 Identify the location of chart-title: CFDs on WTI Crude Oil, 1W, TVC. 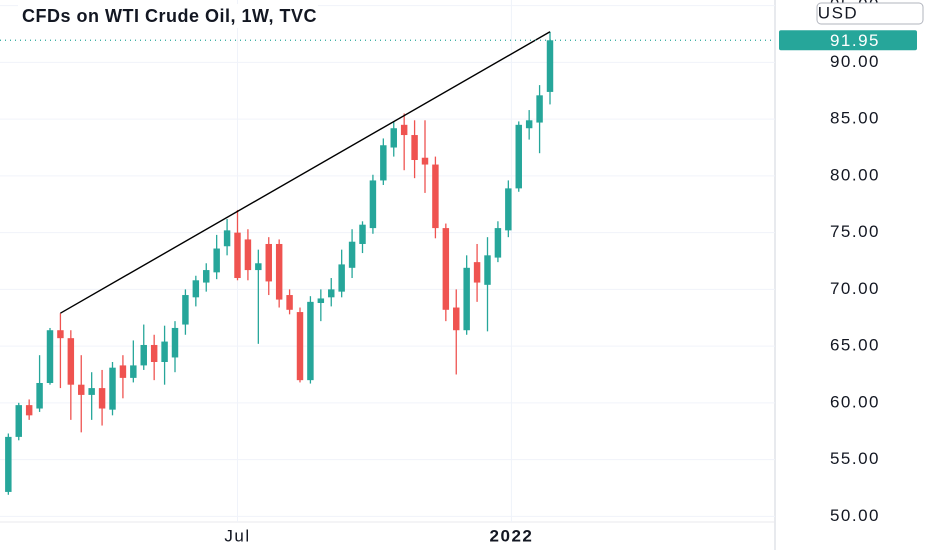
(169, 16).